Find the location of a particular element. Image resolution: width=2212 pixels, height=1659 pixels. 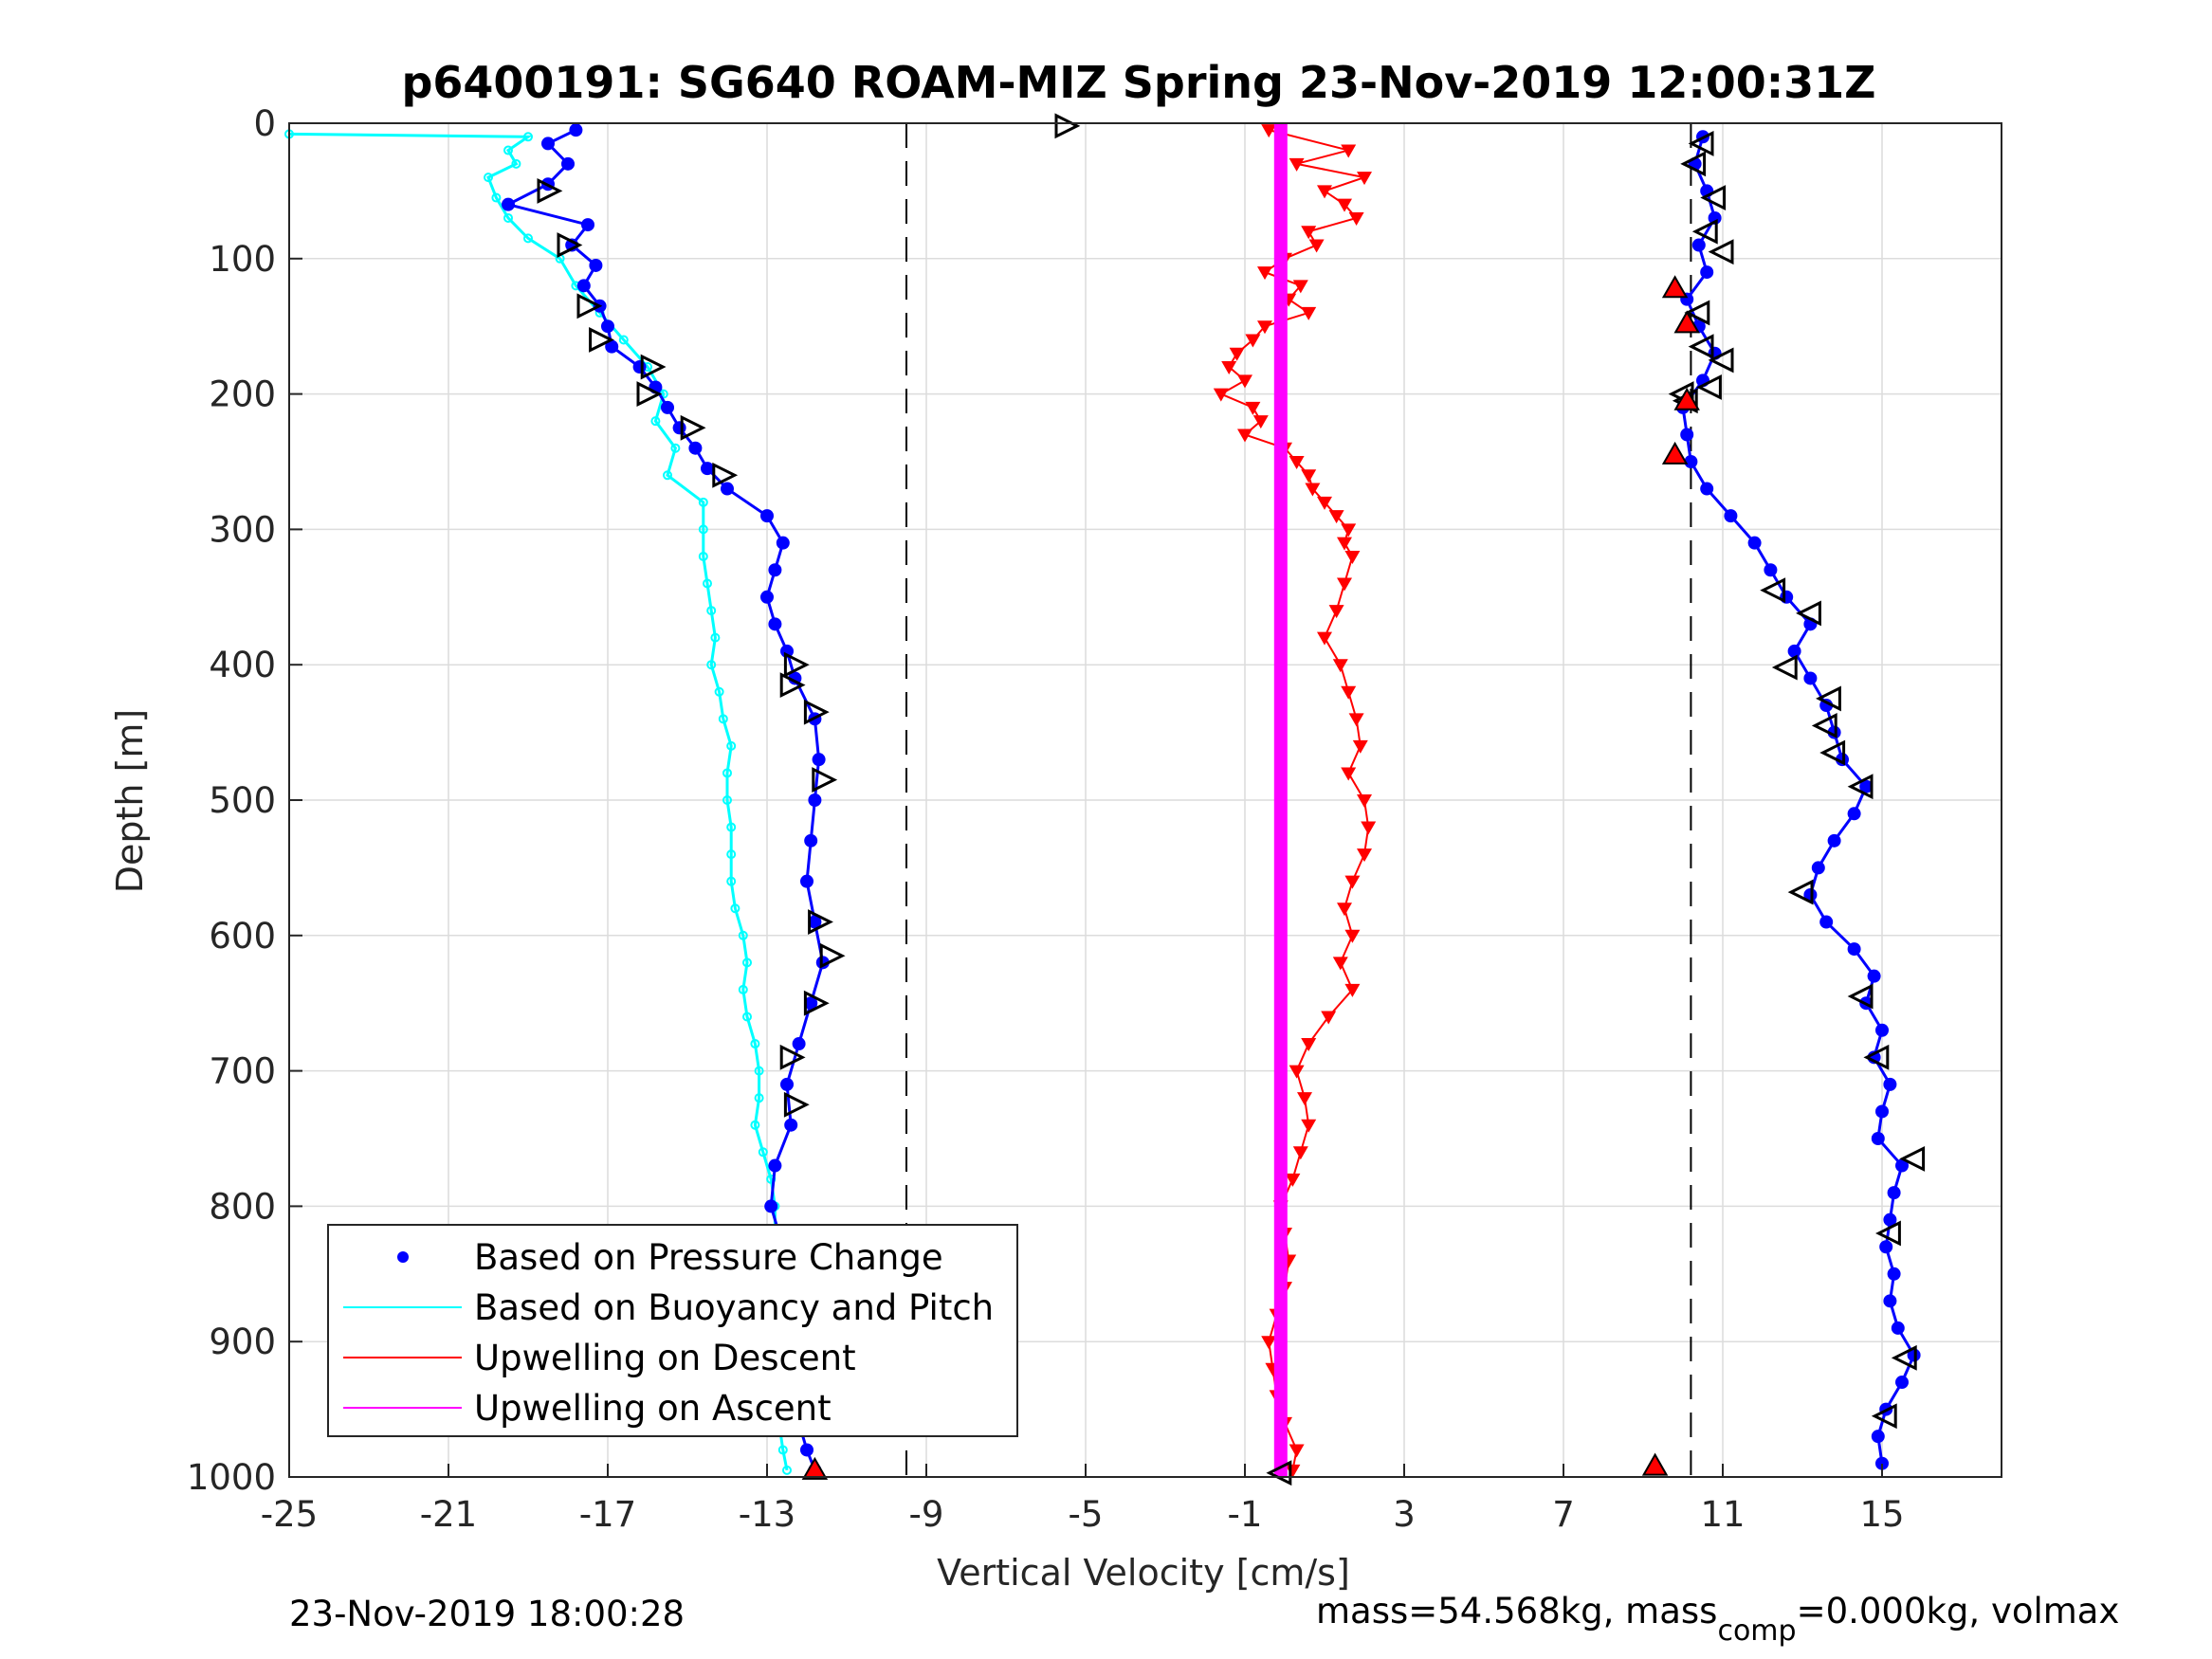

footer-mass-tail: =0.000kg, volmax is located at coordinates (1958, 1611).